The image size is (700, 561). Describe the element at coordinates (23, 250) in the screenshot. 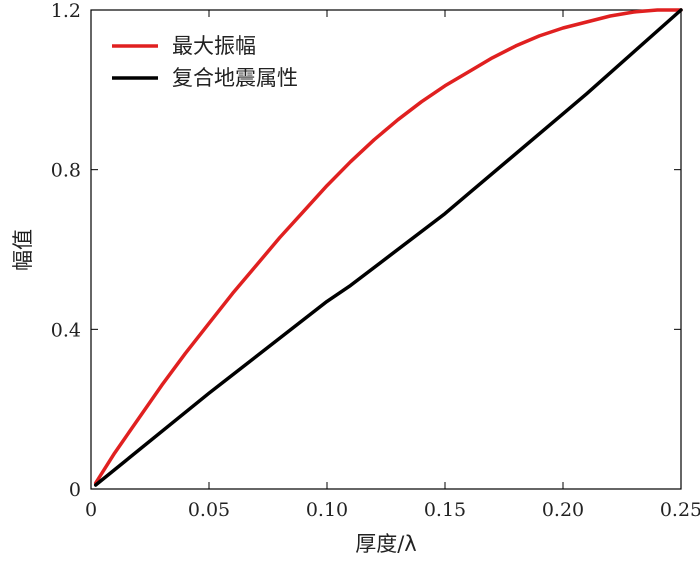

I see `y-axis-label: 幅值` at that location.